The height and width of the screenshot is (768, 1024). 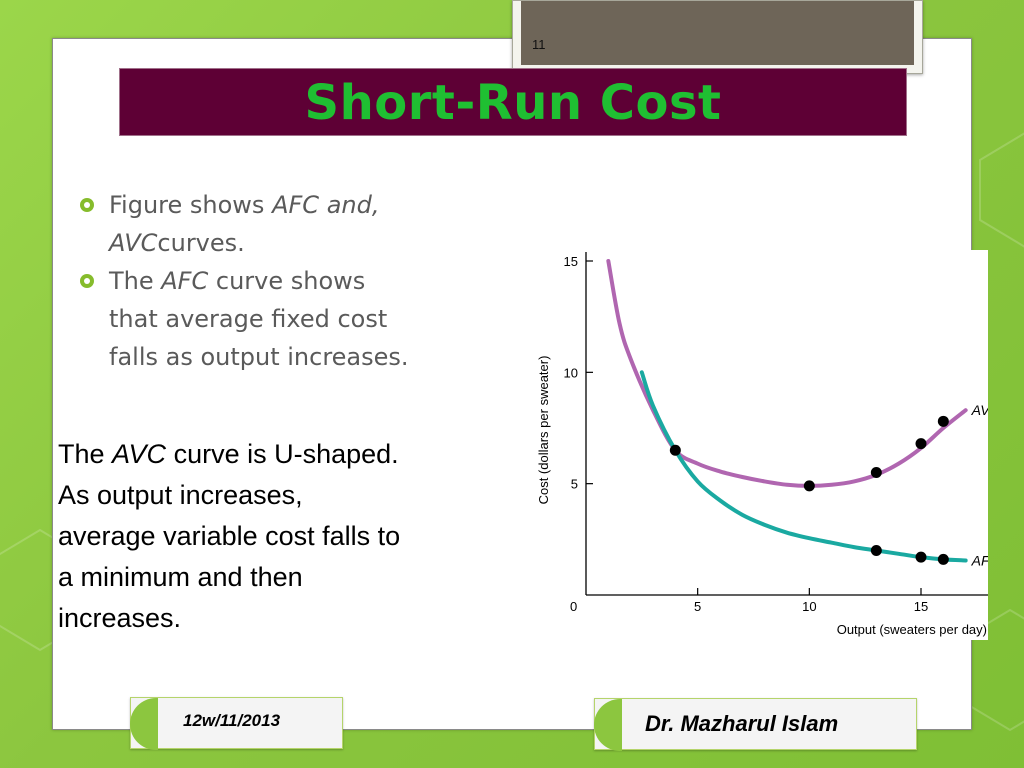 I want to click on slide-title: Short-Run Cost, so click(x=513, y=103).